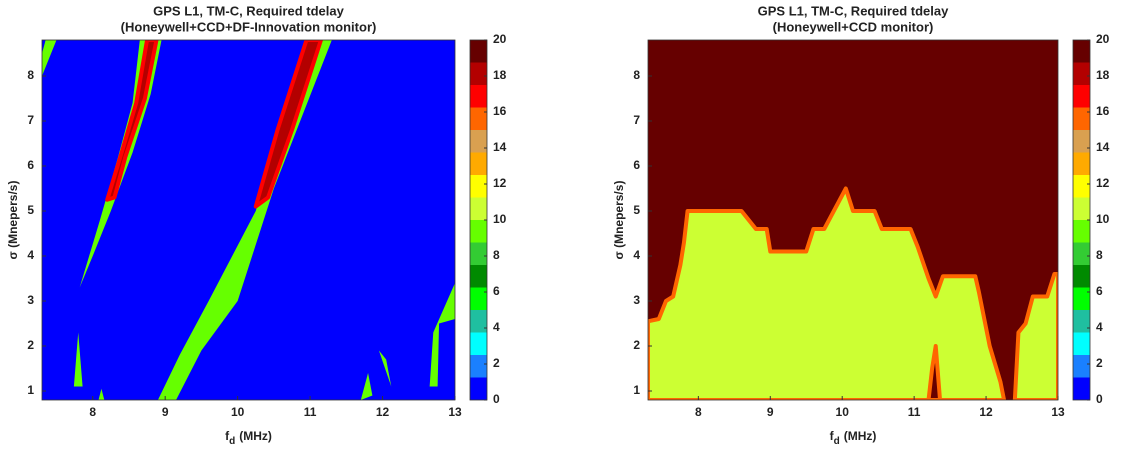 Image resolution: width=1123 pixels, height=454 pixels. I want to click on chart-subtitle: (Honeywell+CCD+DF-Innovation monitor), so click(249, 26).